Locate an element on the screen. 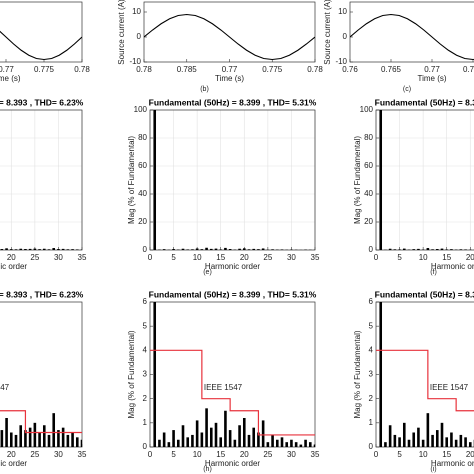 This screenshot has width=474, height=474. y-tick-label: 6 is located at coordinates (371, 301).